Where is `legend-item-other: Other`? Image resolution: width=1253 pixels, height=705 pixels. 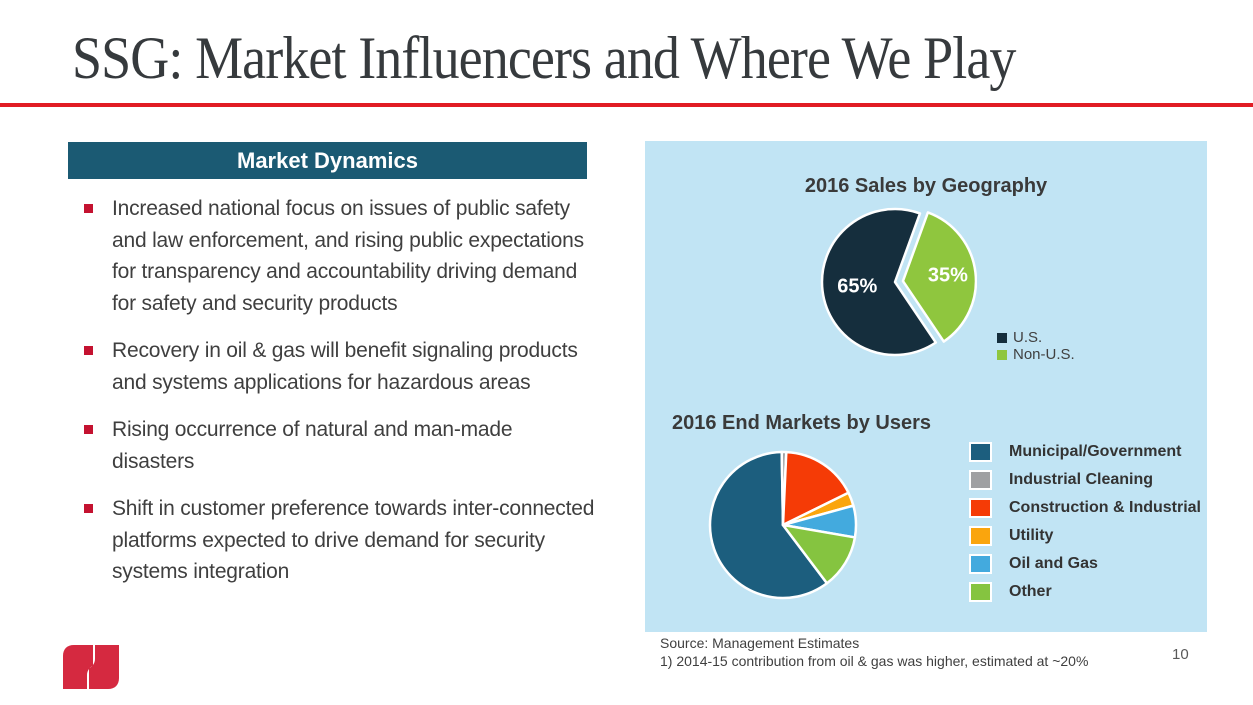
legend-item-other: Other is located at coordinates (1085, 592).